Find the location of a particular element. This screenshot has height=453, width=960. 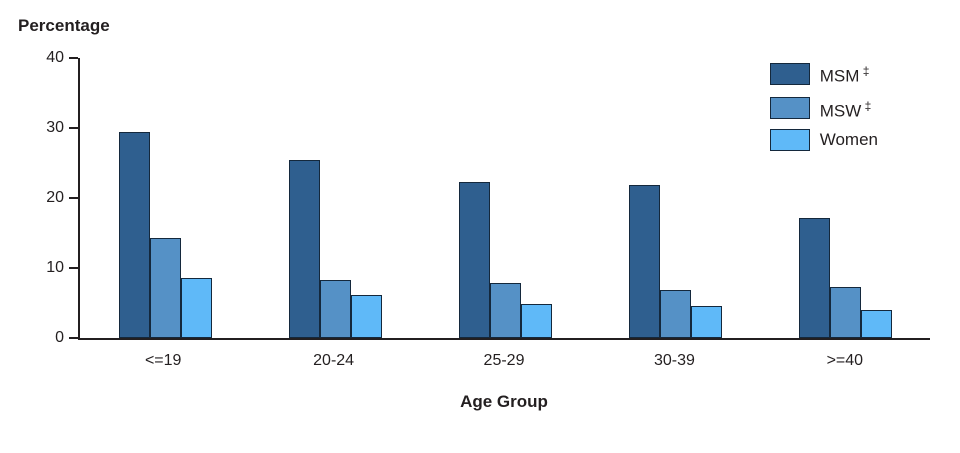

bar-group->=40 is located at coordinates (845, 198).